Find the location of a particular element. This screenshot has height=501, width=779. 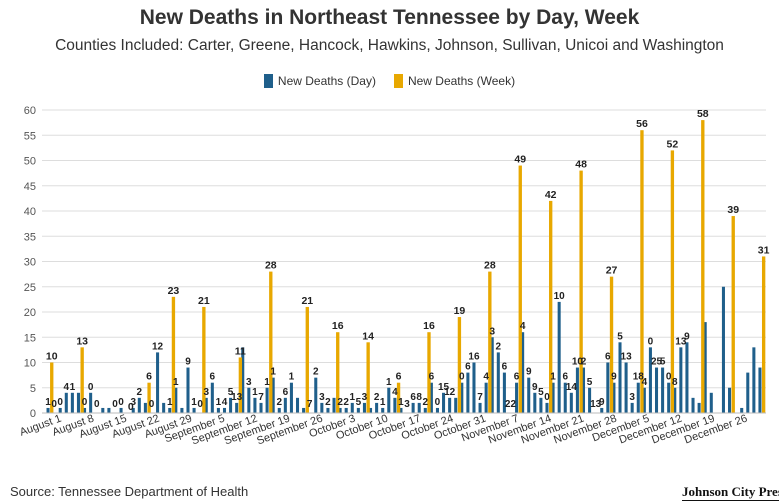

day-data-label: 25 is located at coordinates (657, 362).